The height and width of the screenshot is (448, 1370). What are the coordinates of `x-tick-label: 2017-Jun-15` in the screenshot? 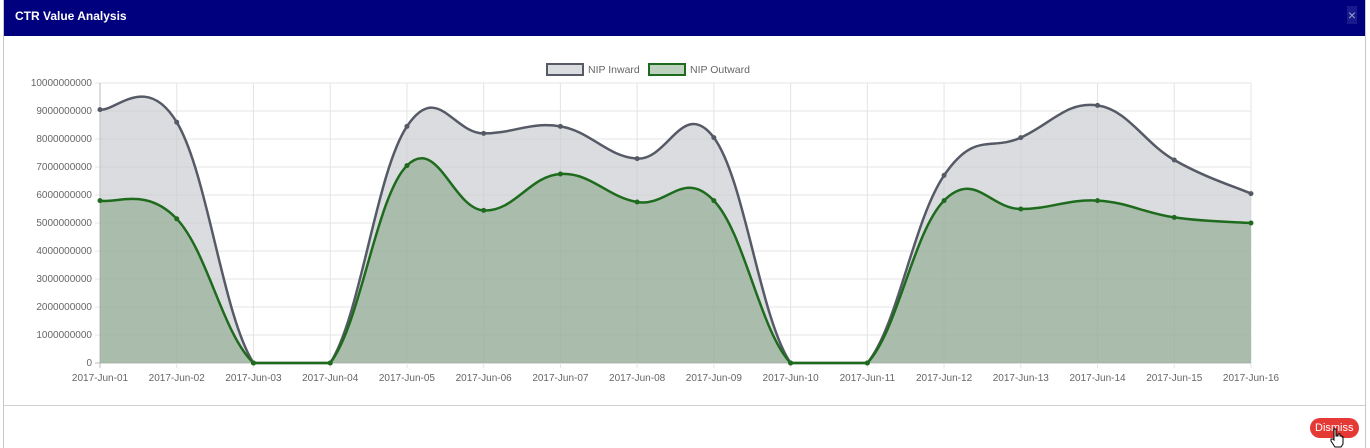 It's located at (1174, 378).